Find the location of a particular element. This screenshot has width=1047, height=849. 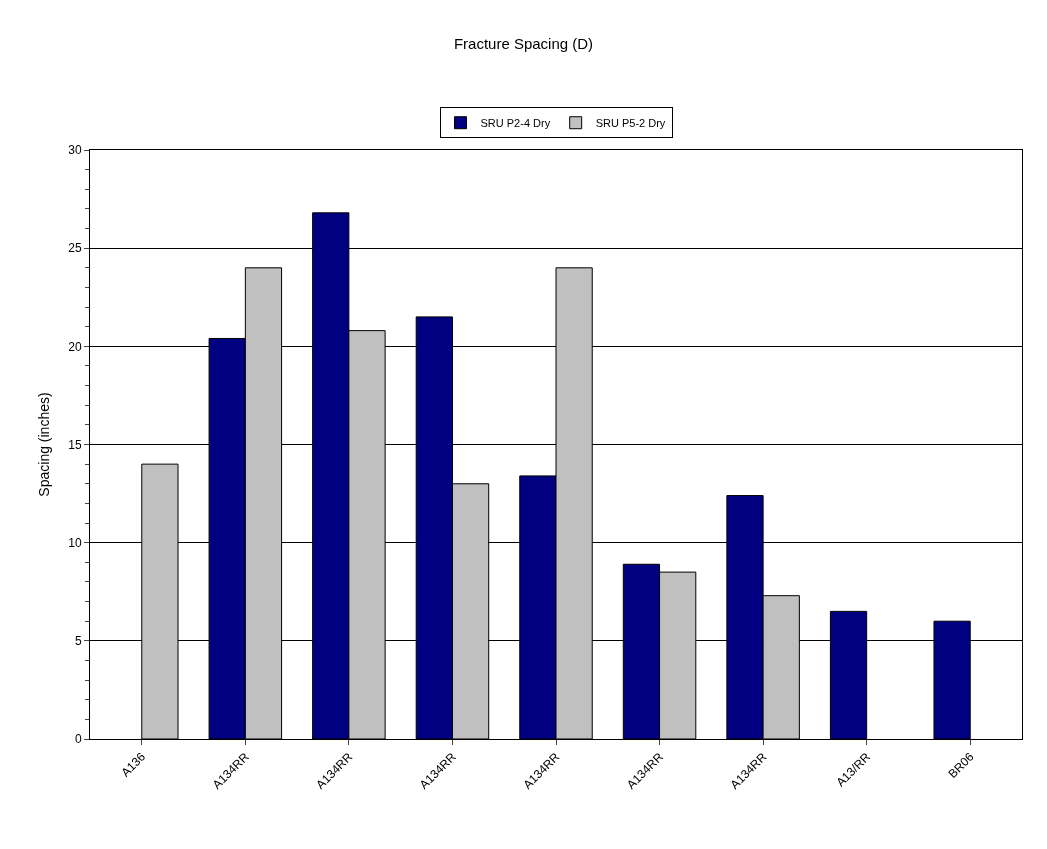

y-tick-label: 25 is located at coordinates (75, 248).